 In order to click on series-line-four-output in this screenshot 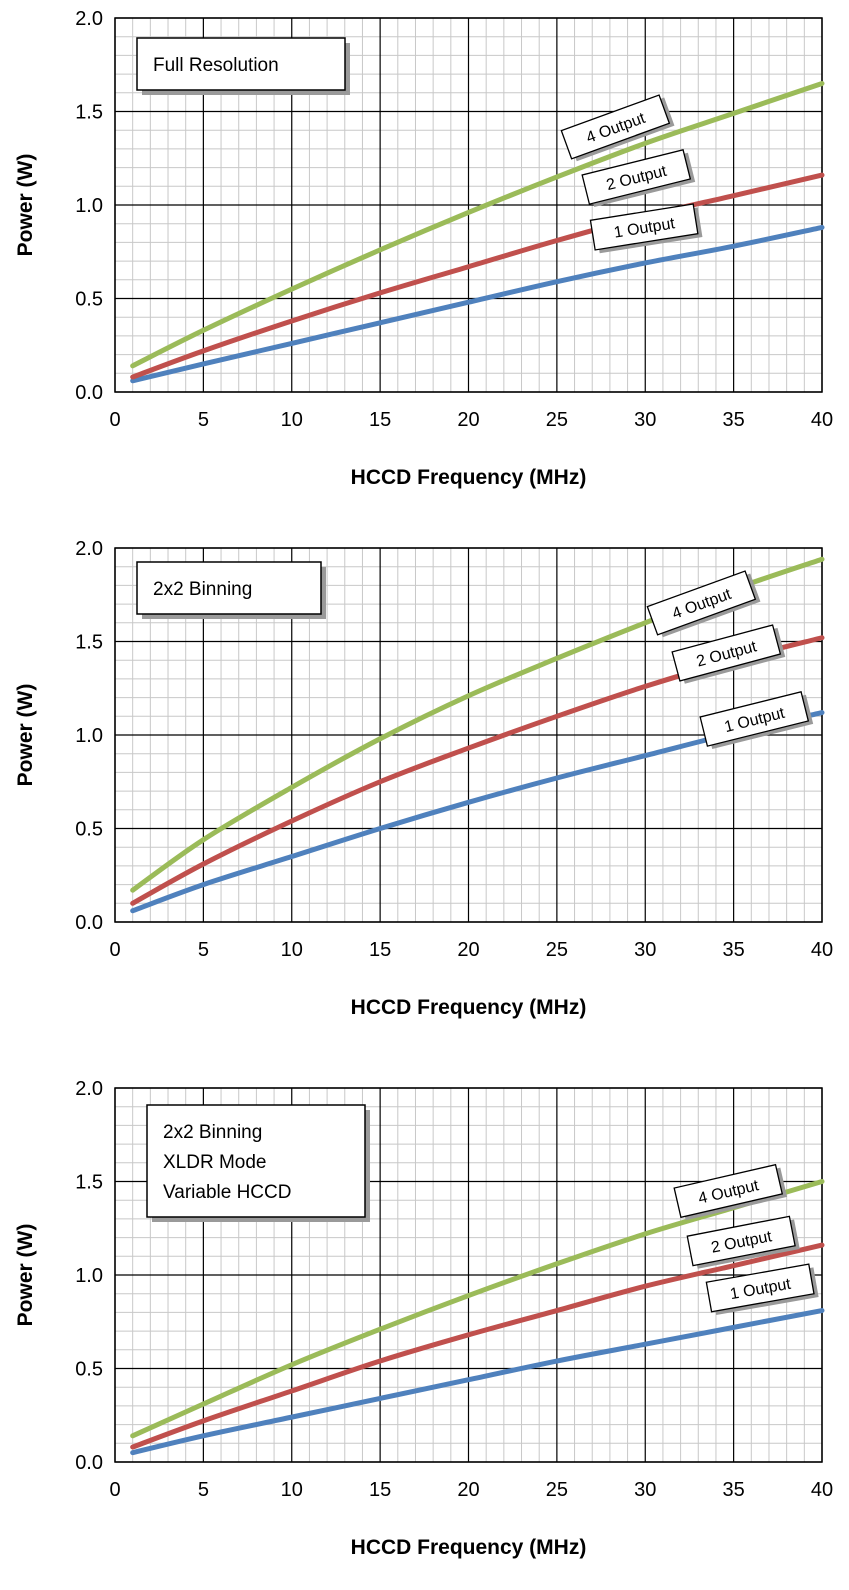, I will do `click(477, 224)`.